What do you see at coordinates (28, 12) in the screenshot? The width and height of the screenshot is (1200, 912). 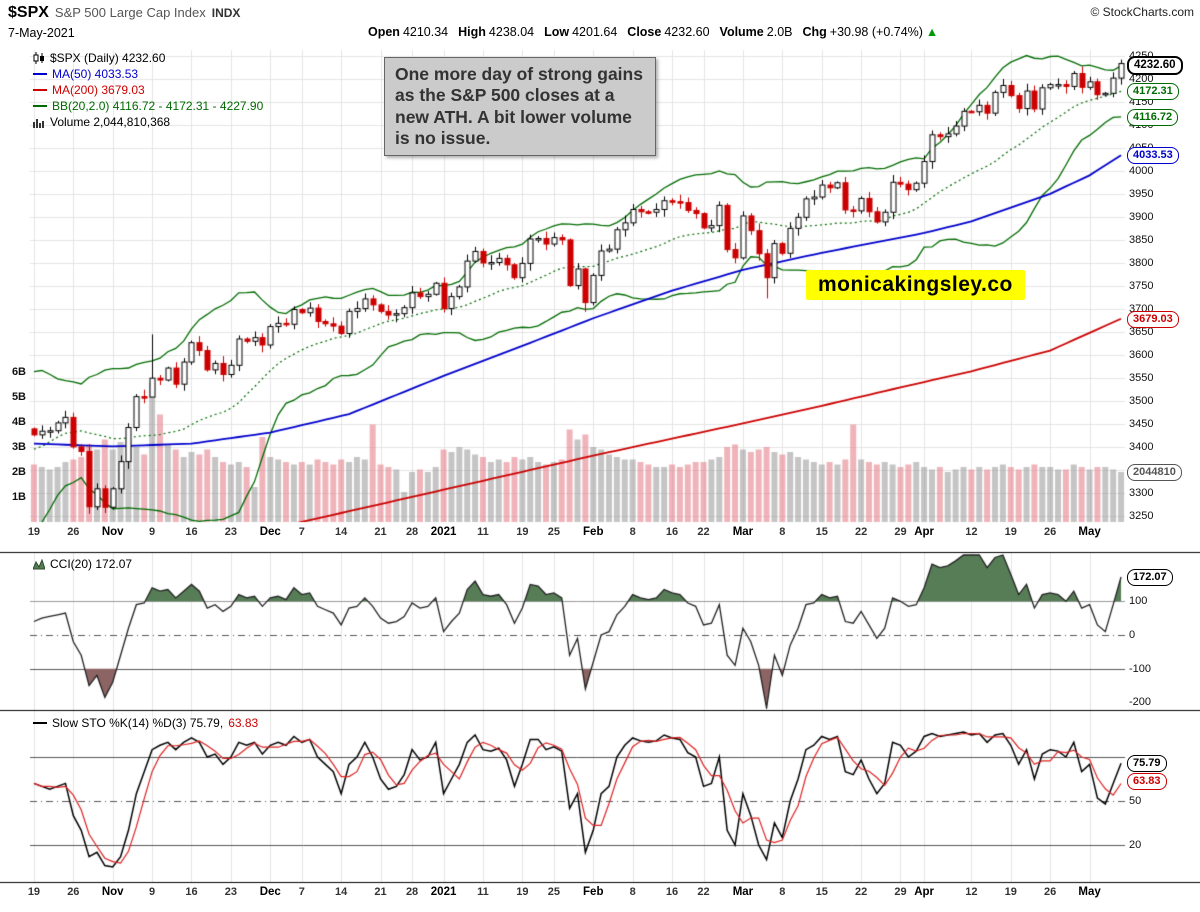 I see `symbol: $SPX` at bounding box center [28, 12].